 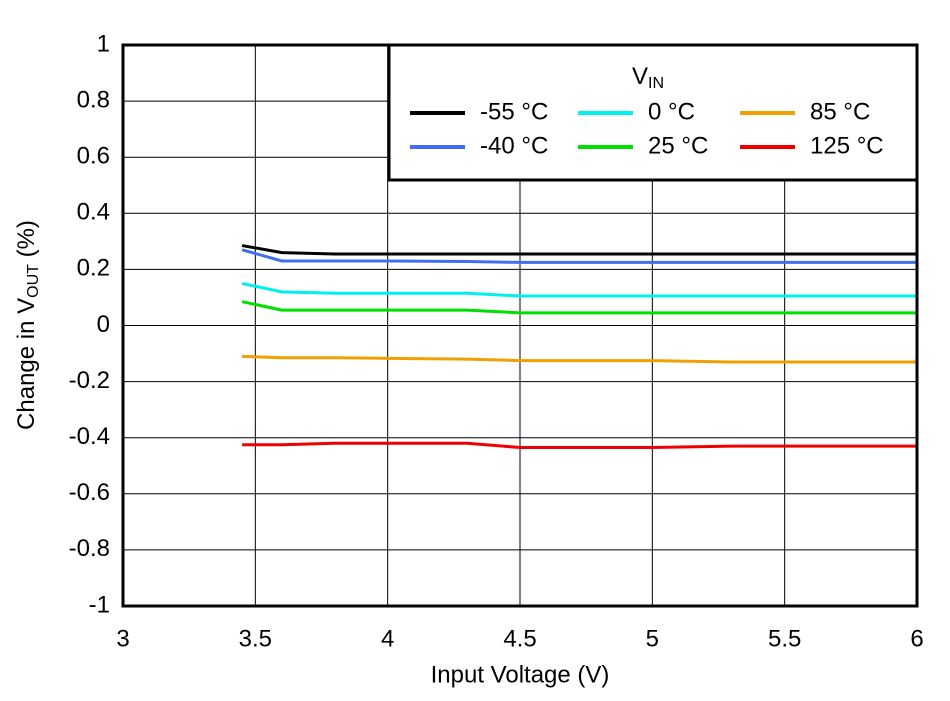 I want to click on x-tick-label: 3, so click(x=122, y=638).